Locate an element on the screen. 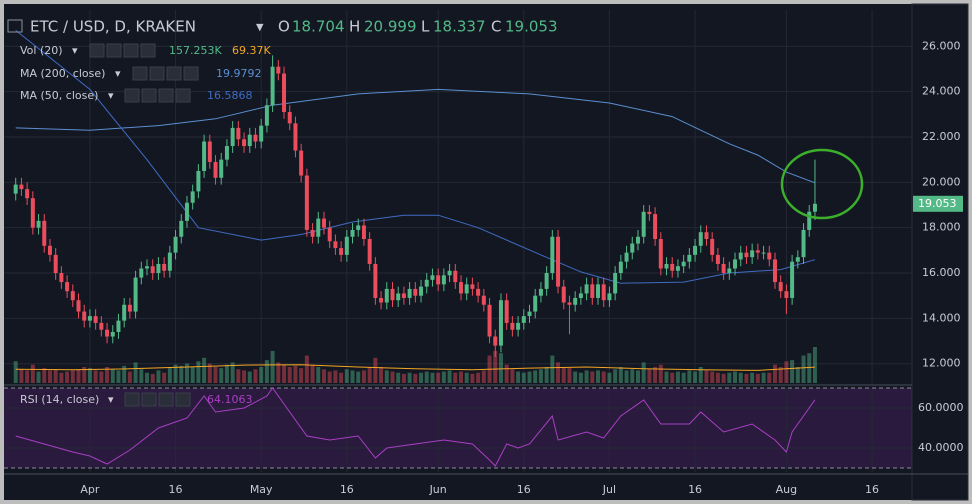 The height and width of the screenshot is (504, 972). x-tick-label: 16 is located at coordinates (347, 489).